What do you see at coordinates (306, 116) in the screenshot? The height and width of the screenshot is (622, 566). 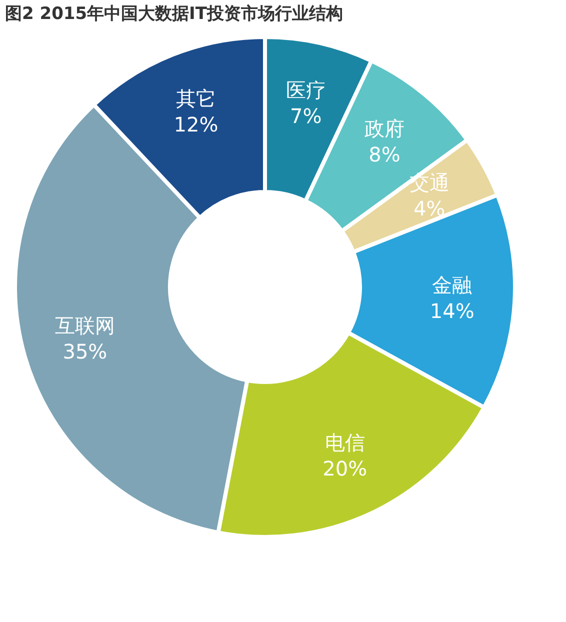 I see `data-label: 7%` at bounding box center [306, 116].